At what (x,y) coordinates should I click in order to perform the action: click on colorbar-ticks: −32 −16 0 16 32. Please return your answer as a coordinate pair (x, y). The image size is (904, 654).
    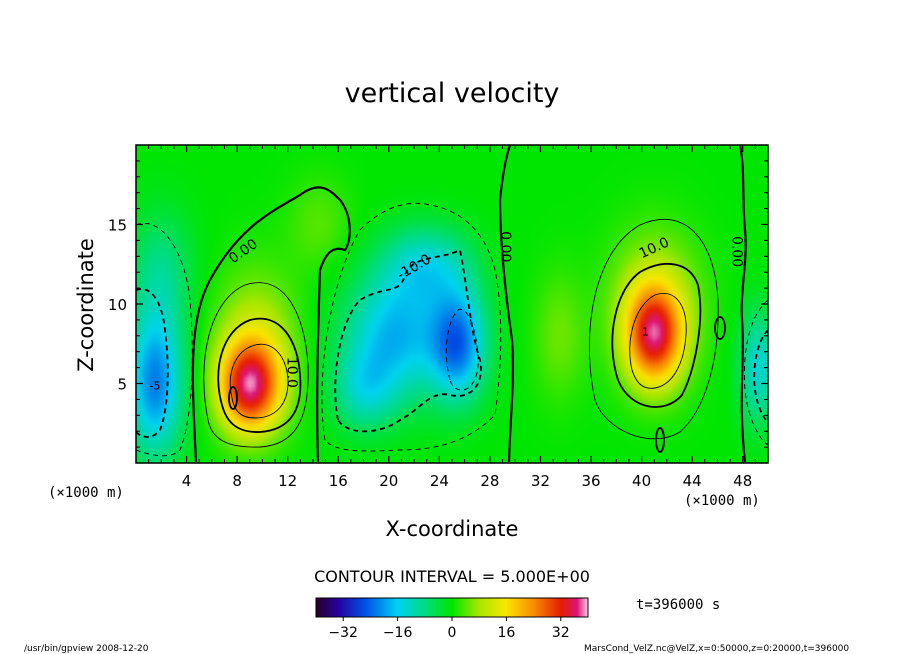
    Looking at the image, I should click on (449, 629).